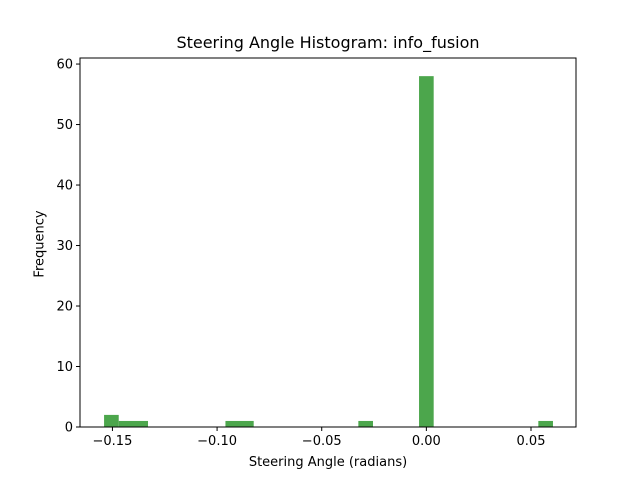 The height and width of the screenshot is (480, 640). I want to click on y-axis-label: Frequency, so click(40, 244).